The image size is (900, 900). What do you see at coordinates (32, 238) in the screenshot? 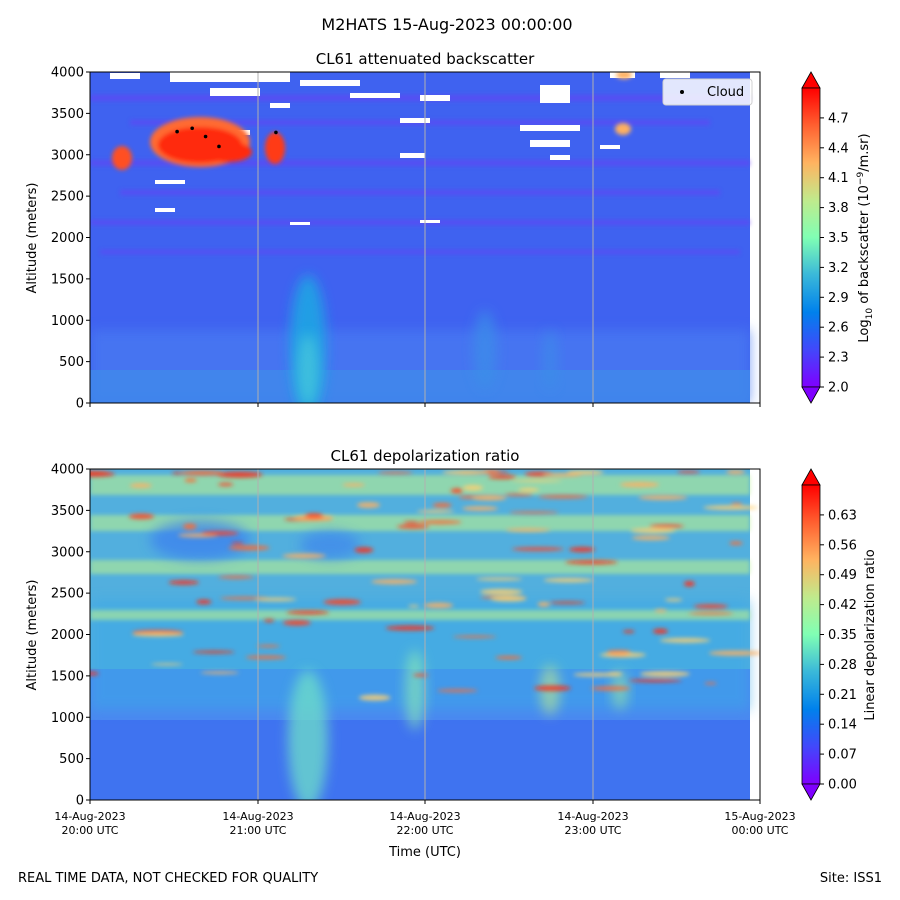
I see `top-y-axis-label: Altitude (meters)` at bounding box center [32, 238].